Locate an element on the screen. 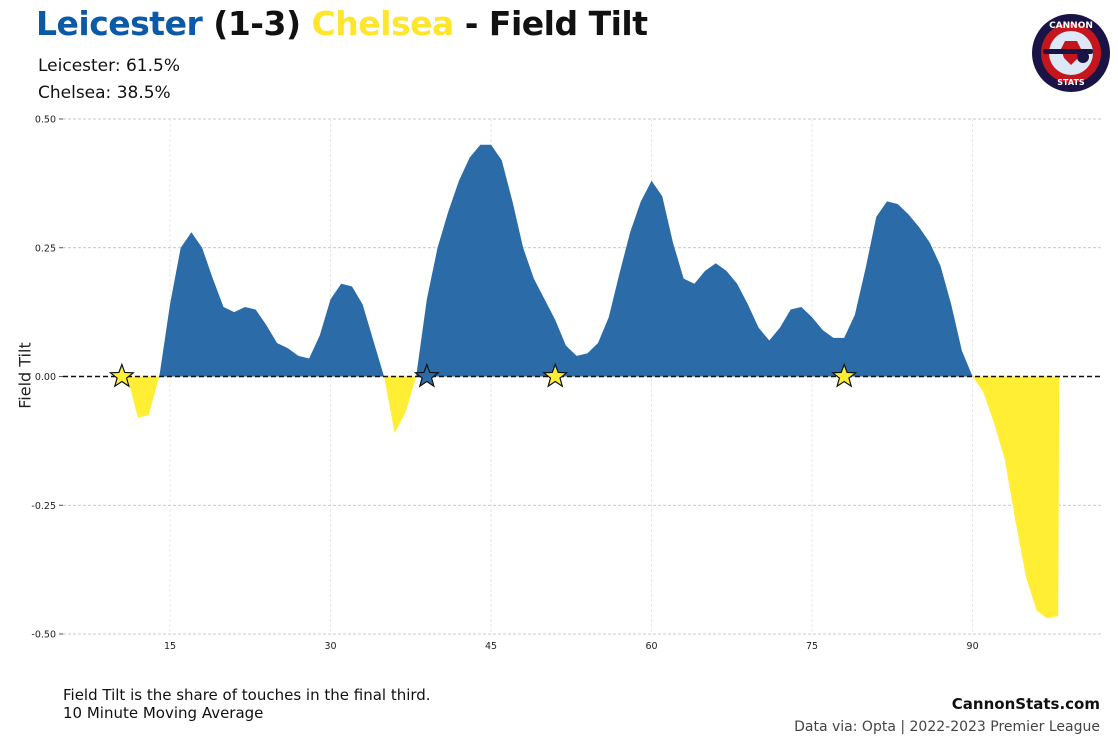 The height and width of the screenshot is (743, 1118). chart-title: Leicester (1-3) Chelsea - Field Tilt is located at coordinates (342, 23).